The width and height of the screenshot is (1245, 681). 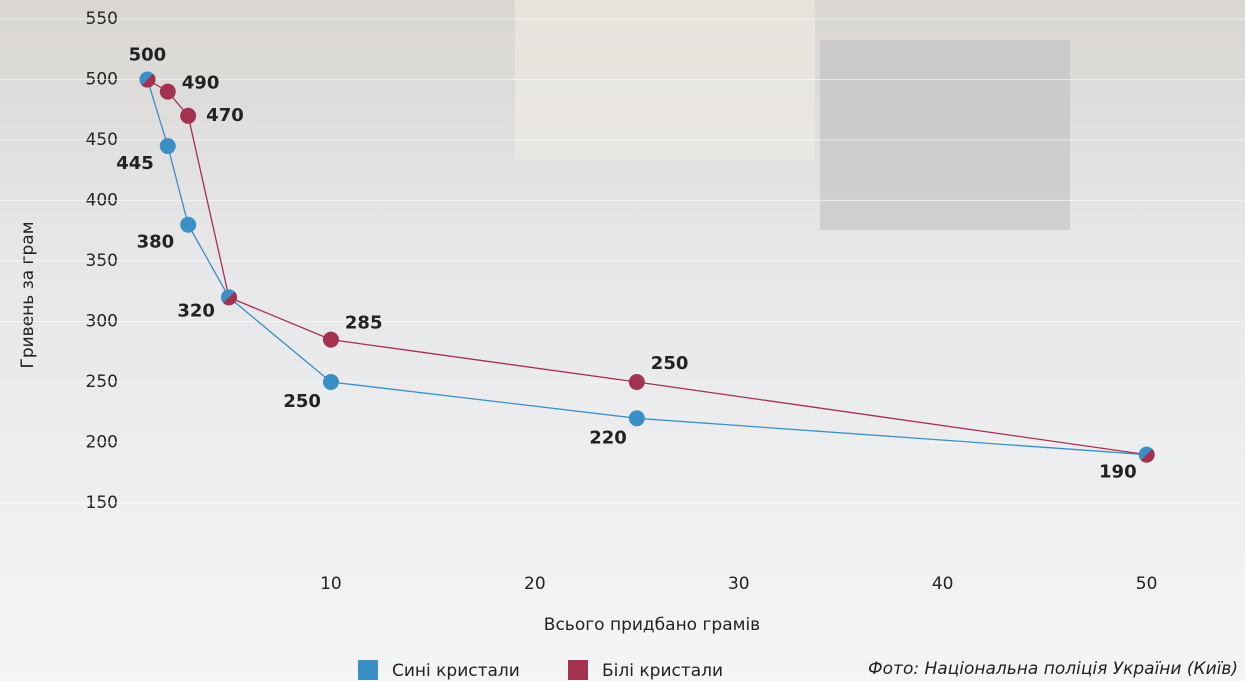 What do you see at coordinates (652, 625) in the screenshot?
I see `x-axis-label: Всього придбано грамів` at bounding box center [652, 625].